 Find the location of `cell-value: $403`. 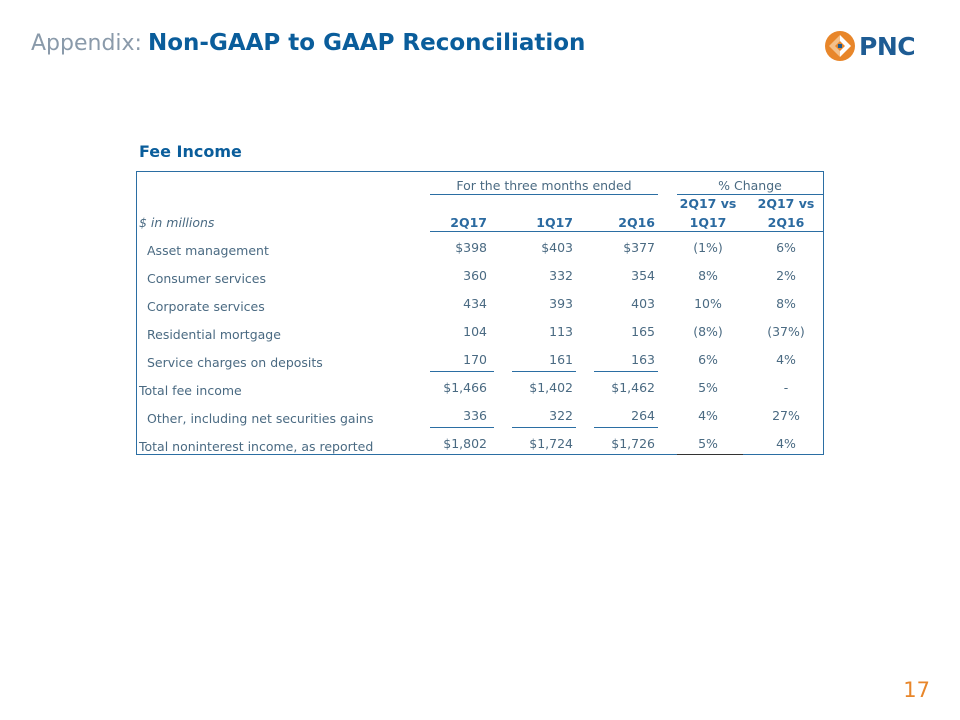

cell-value: $403 is located at coordinates (557, 247).